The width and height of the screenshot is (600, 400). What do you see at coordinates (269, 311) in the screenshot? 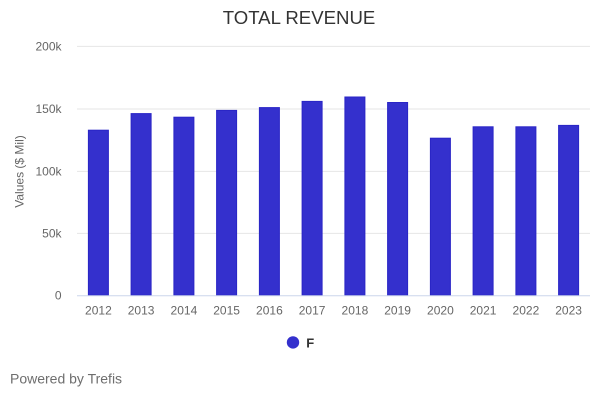
I see `svg-text: 2016` at bounding box center [269, 311].